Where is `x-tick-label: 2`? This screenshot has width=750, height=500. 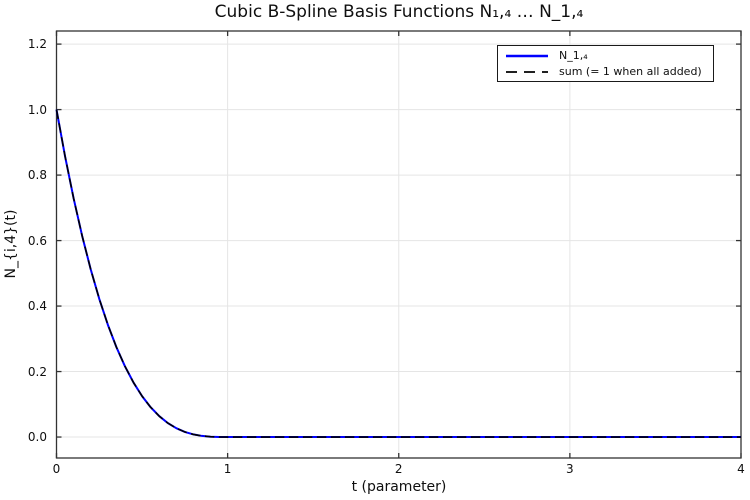
x-tick-label: 2 is located at coordinates (398, 469).